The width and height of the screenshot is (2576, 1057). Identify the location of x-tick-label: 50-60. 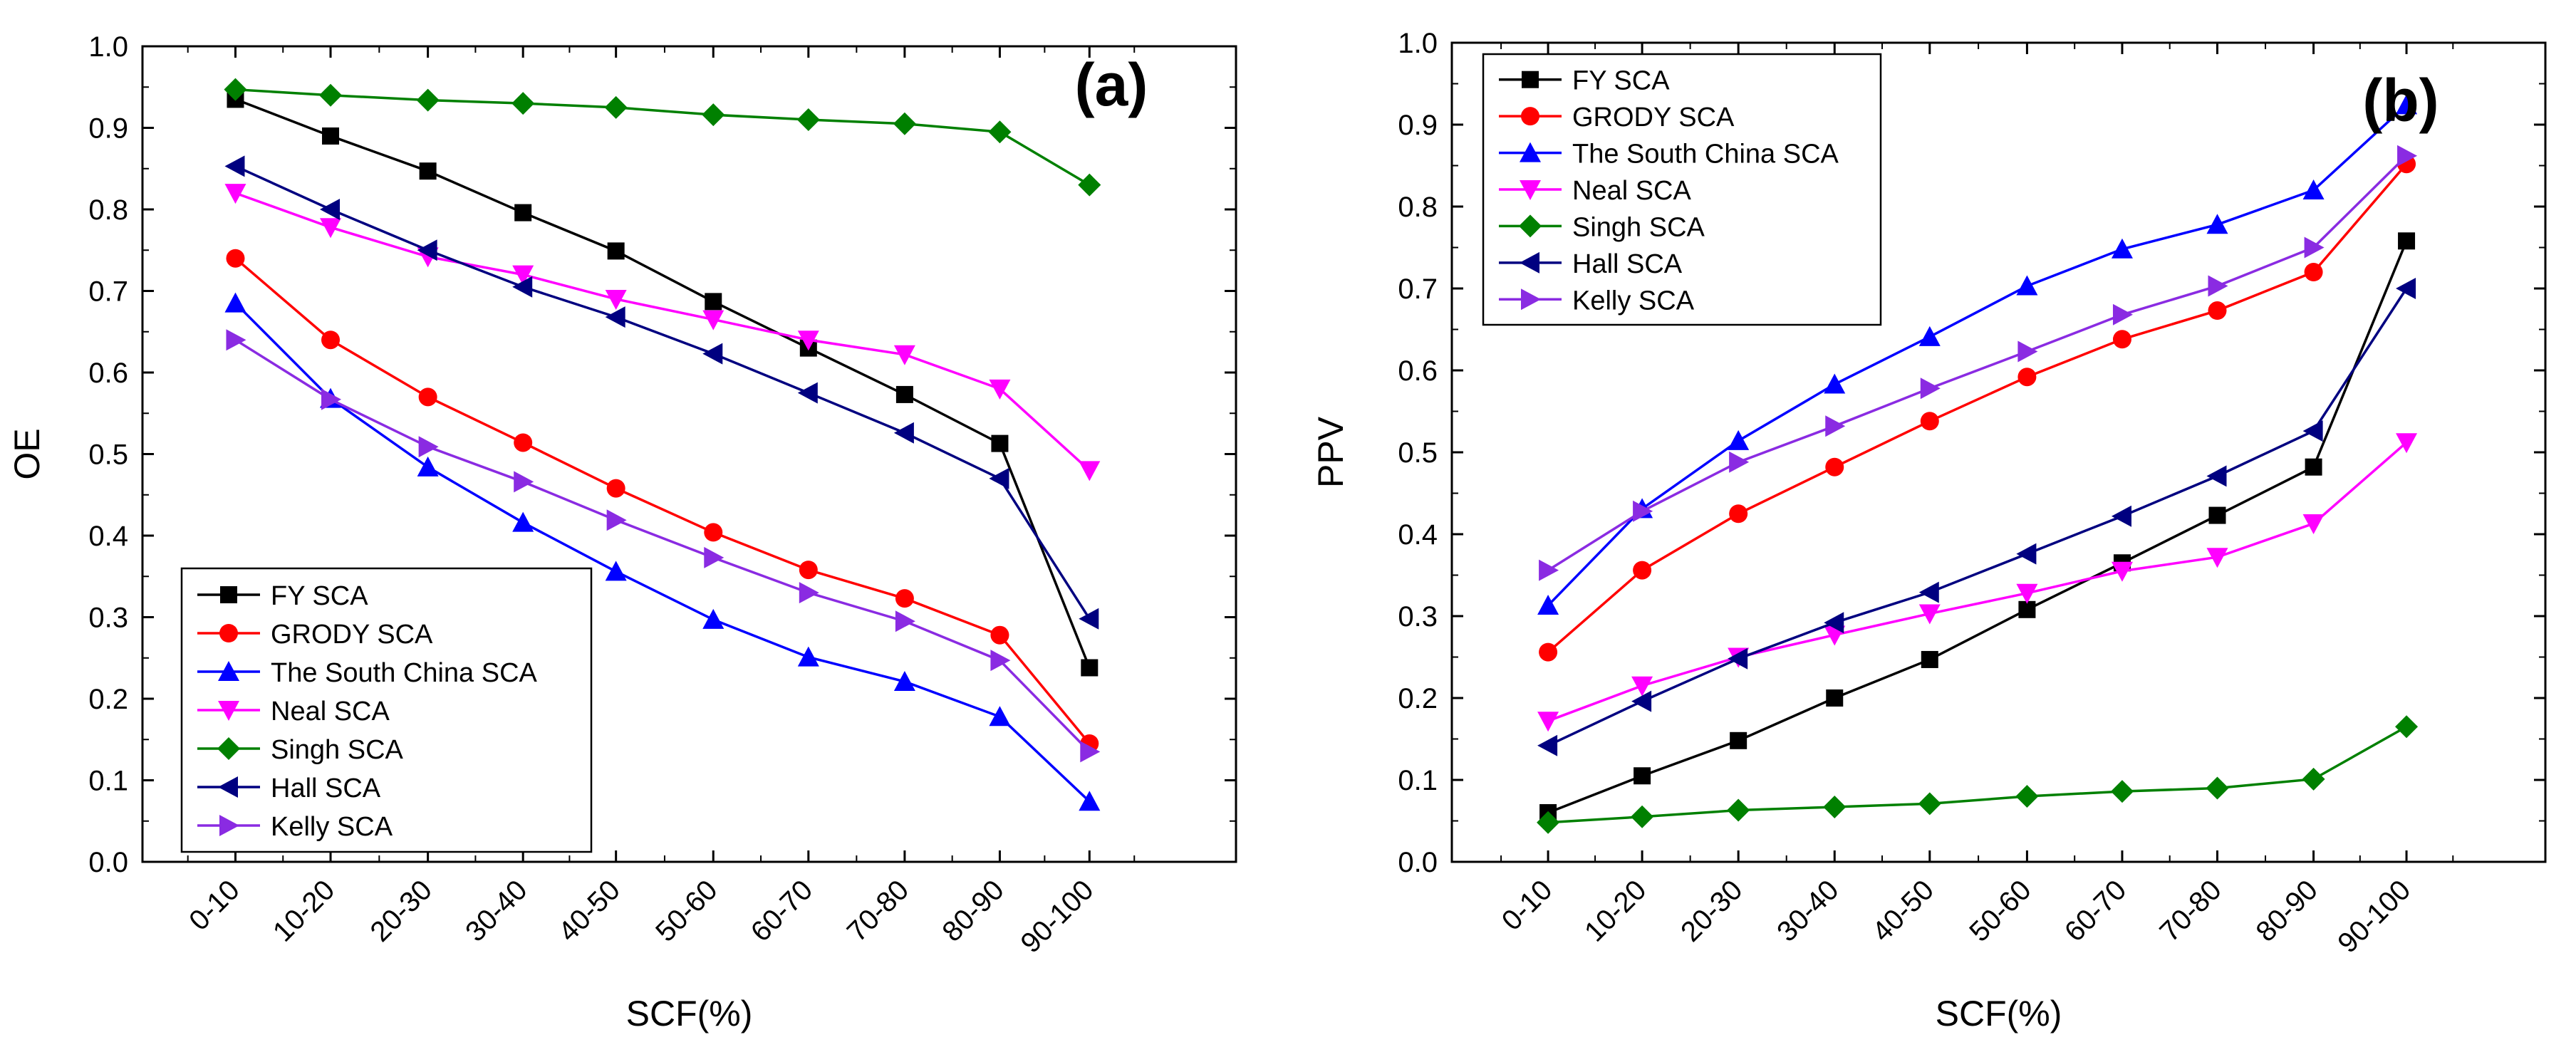
(686, 910).